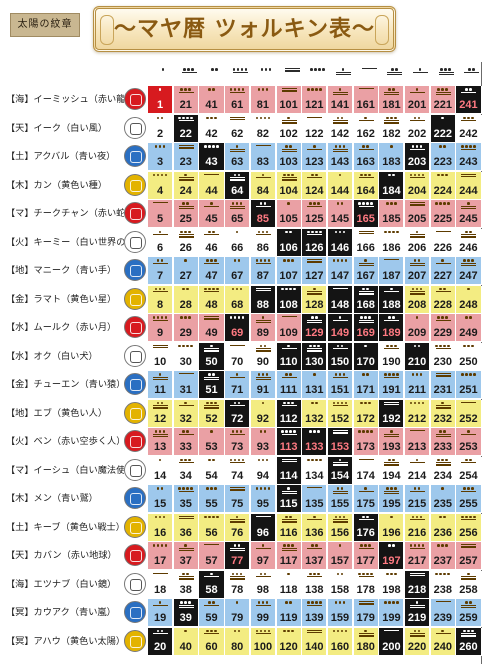 The width and height of the screenshot is (500, 670). I want to click on kin-number: 156, so click(340, 532).